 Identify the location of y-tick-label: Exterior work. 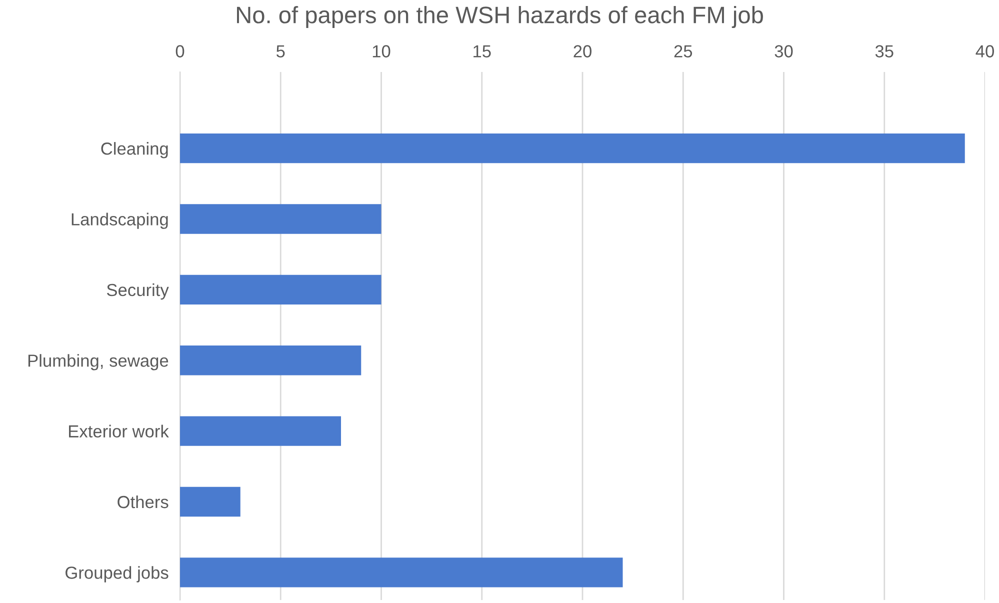
(119, 431).